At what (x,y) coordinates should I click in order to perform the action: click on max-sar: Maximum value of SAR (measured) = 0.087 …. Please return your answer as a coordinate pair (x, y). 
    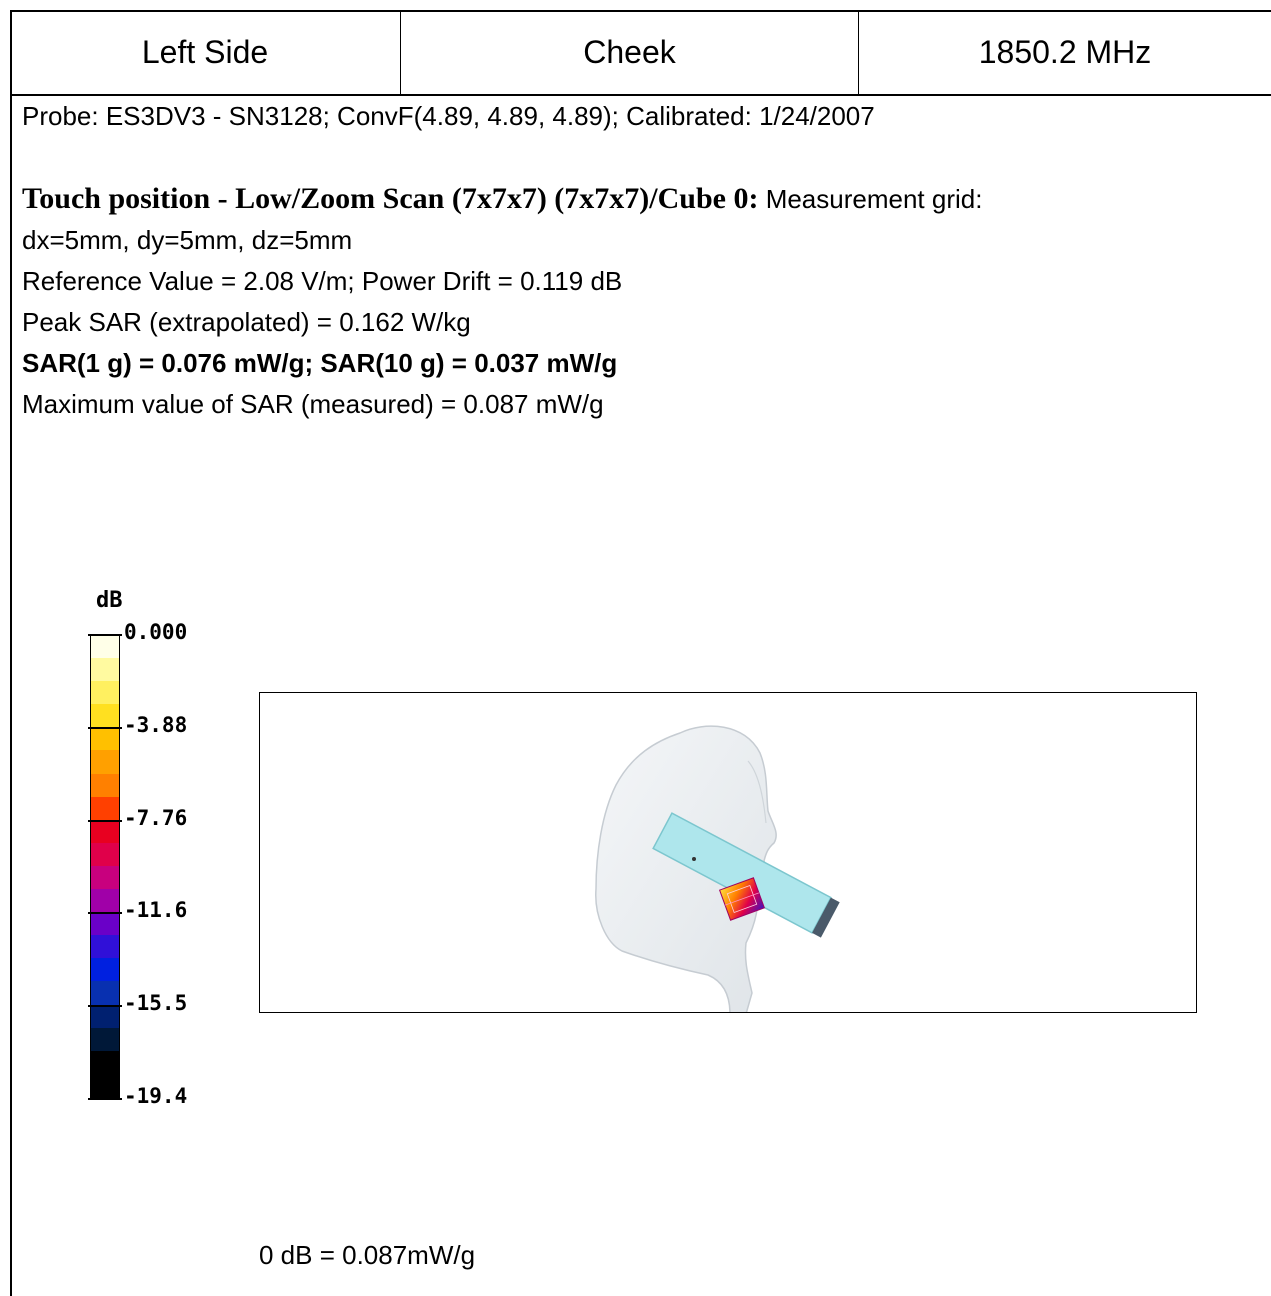
    Looking at the image, I should click on (313, 404).